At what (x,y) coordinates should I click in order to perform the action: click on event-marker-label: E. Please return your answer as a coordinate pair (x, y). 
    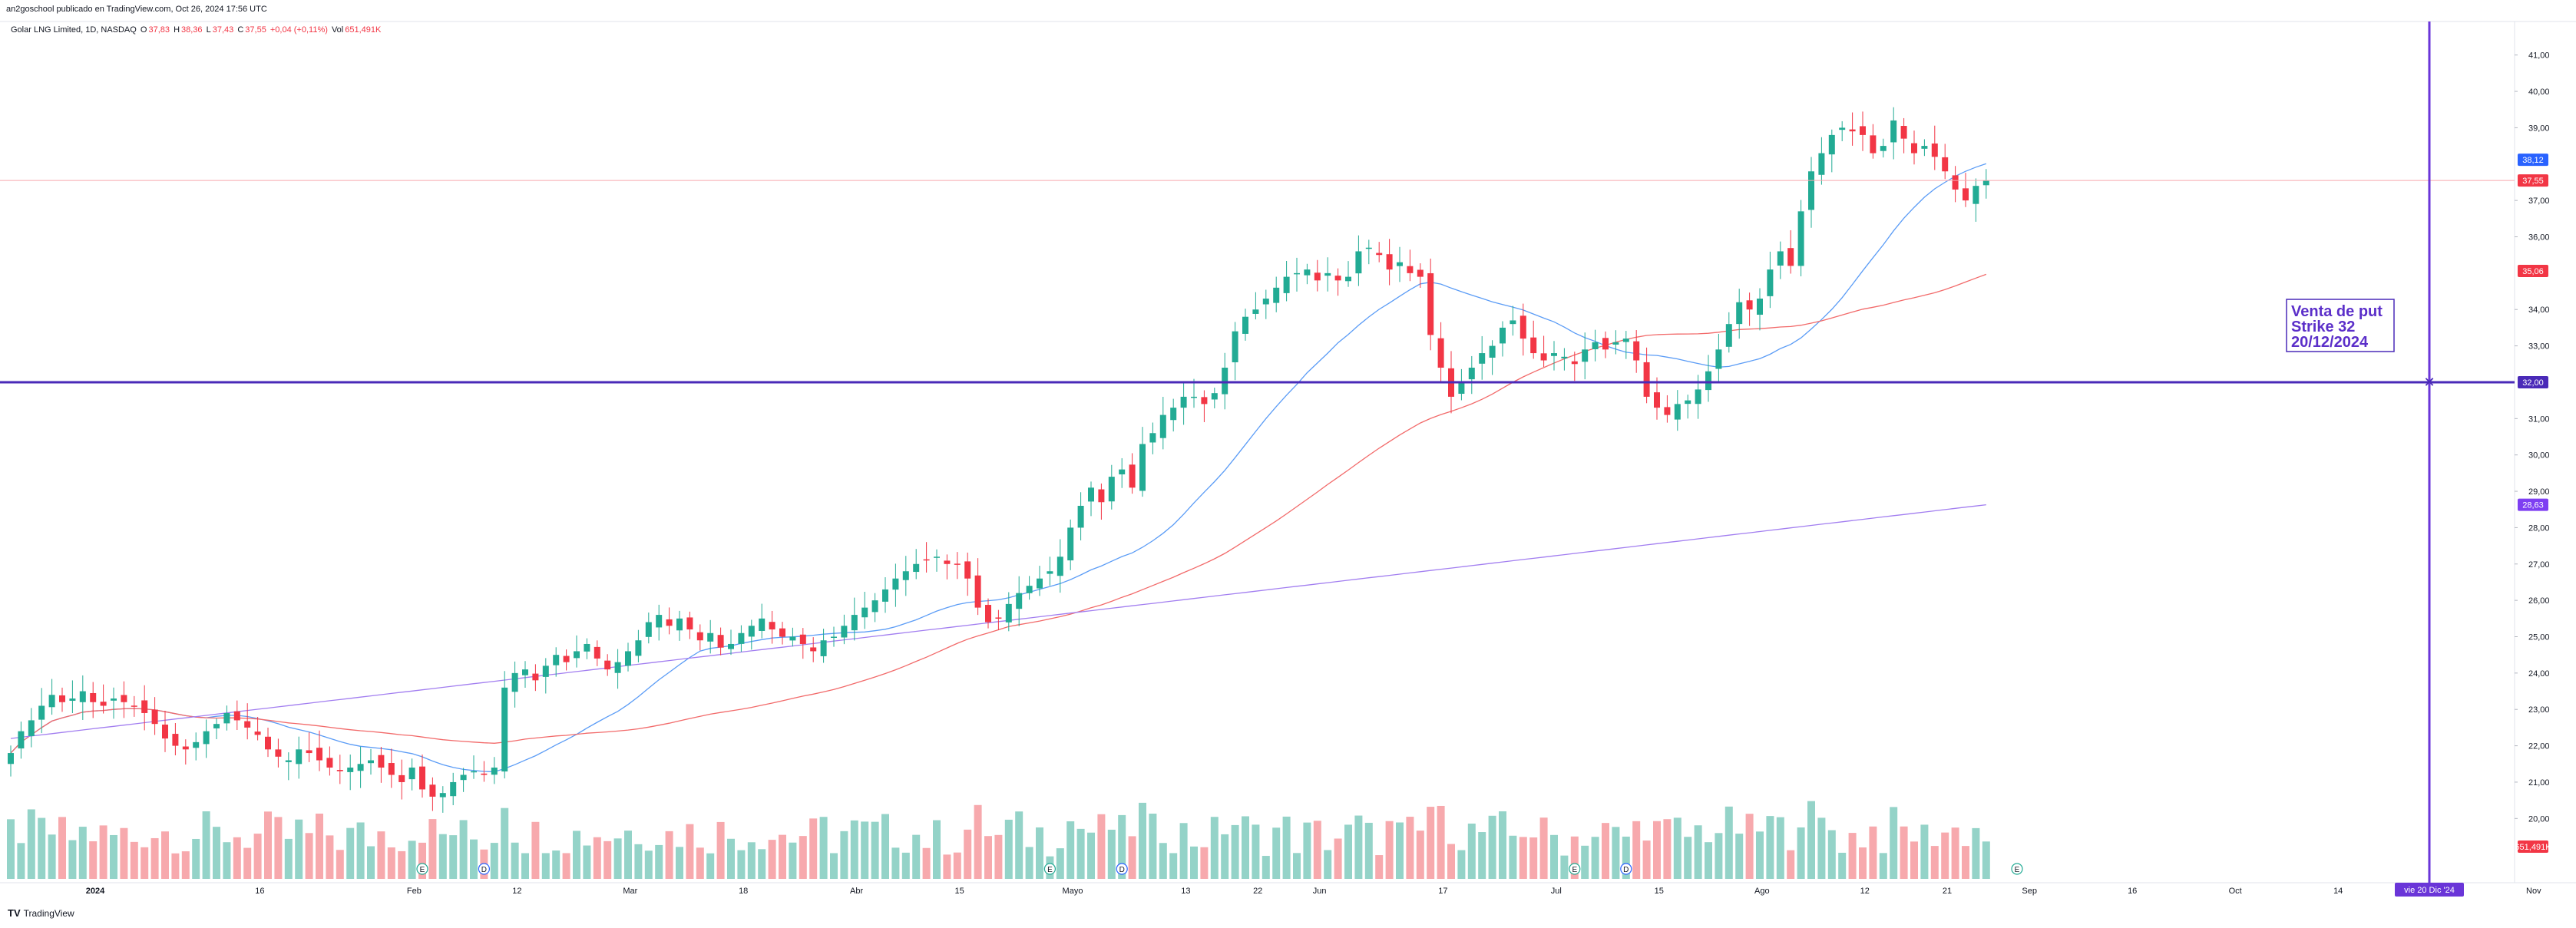
    Looking at the image, I should click on (422, 870).